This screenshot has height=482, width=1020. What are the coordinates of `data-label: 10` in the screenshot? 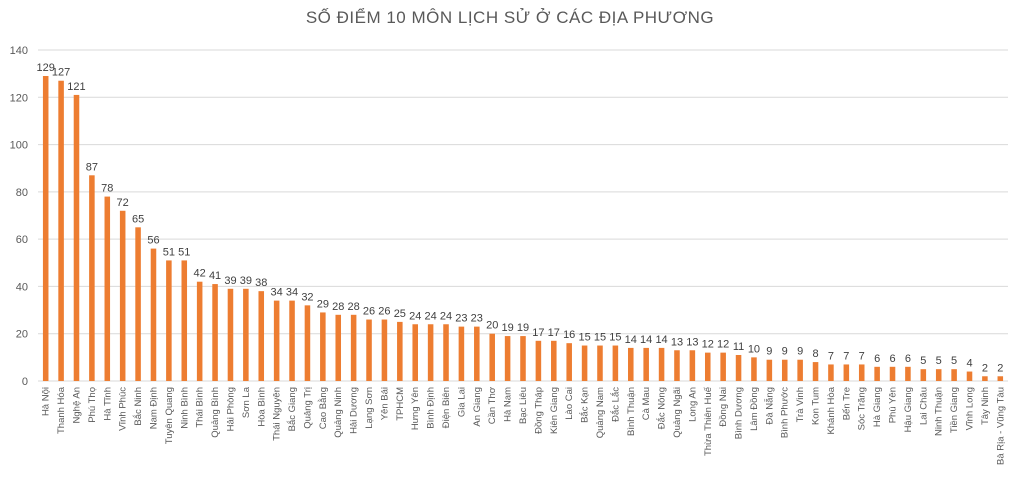 It's located at (754, 349).